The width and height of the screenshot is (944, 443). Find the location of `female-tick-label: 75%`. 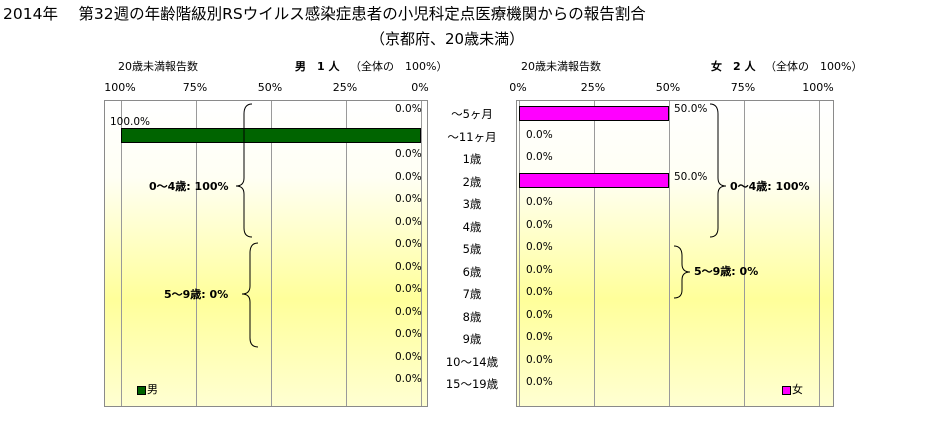

female-tick-label: 75% is located at coordinates (743, 87).